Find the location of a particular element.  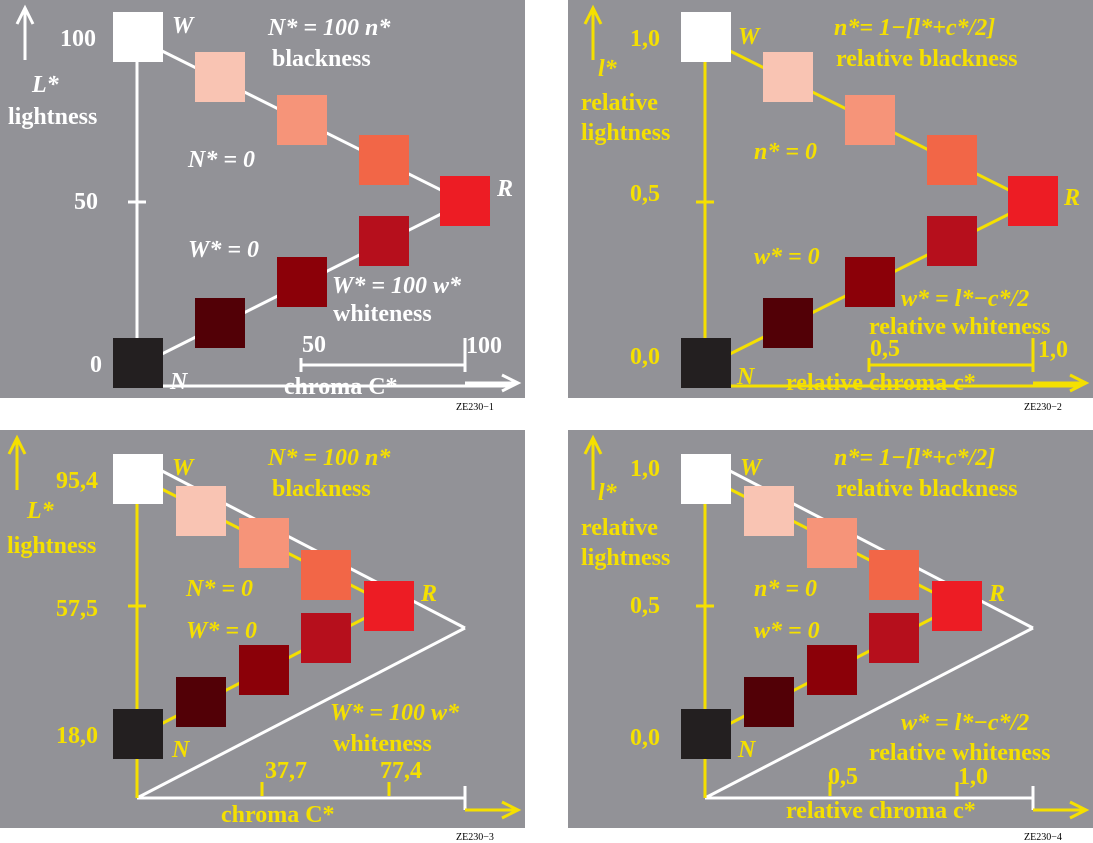

figure-code: ZE230−2 is located at coordinates (1043, 407).